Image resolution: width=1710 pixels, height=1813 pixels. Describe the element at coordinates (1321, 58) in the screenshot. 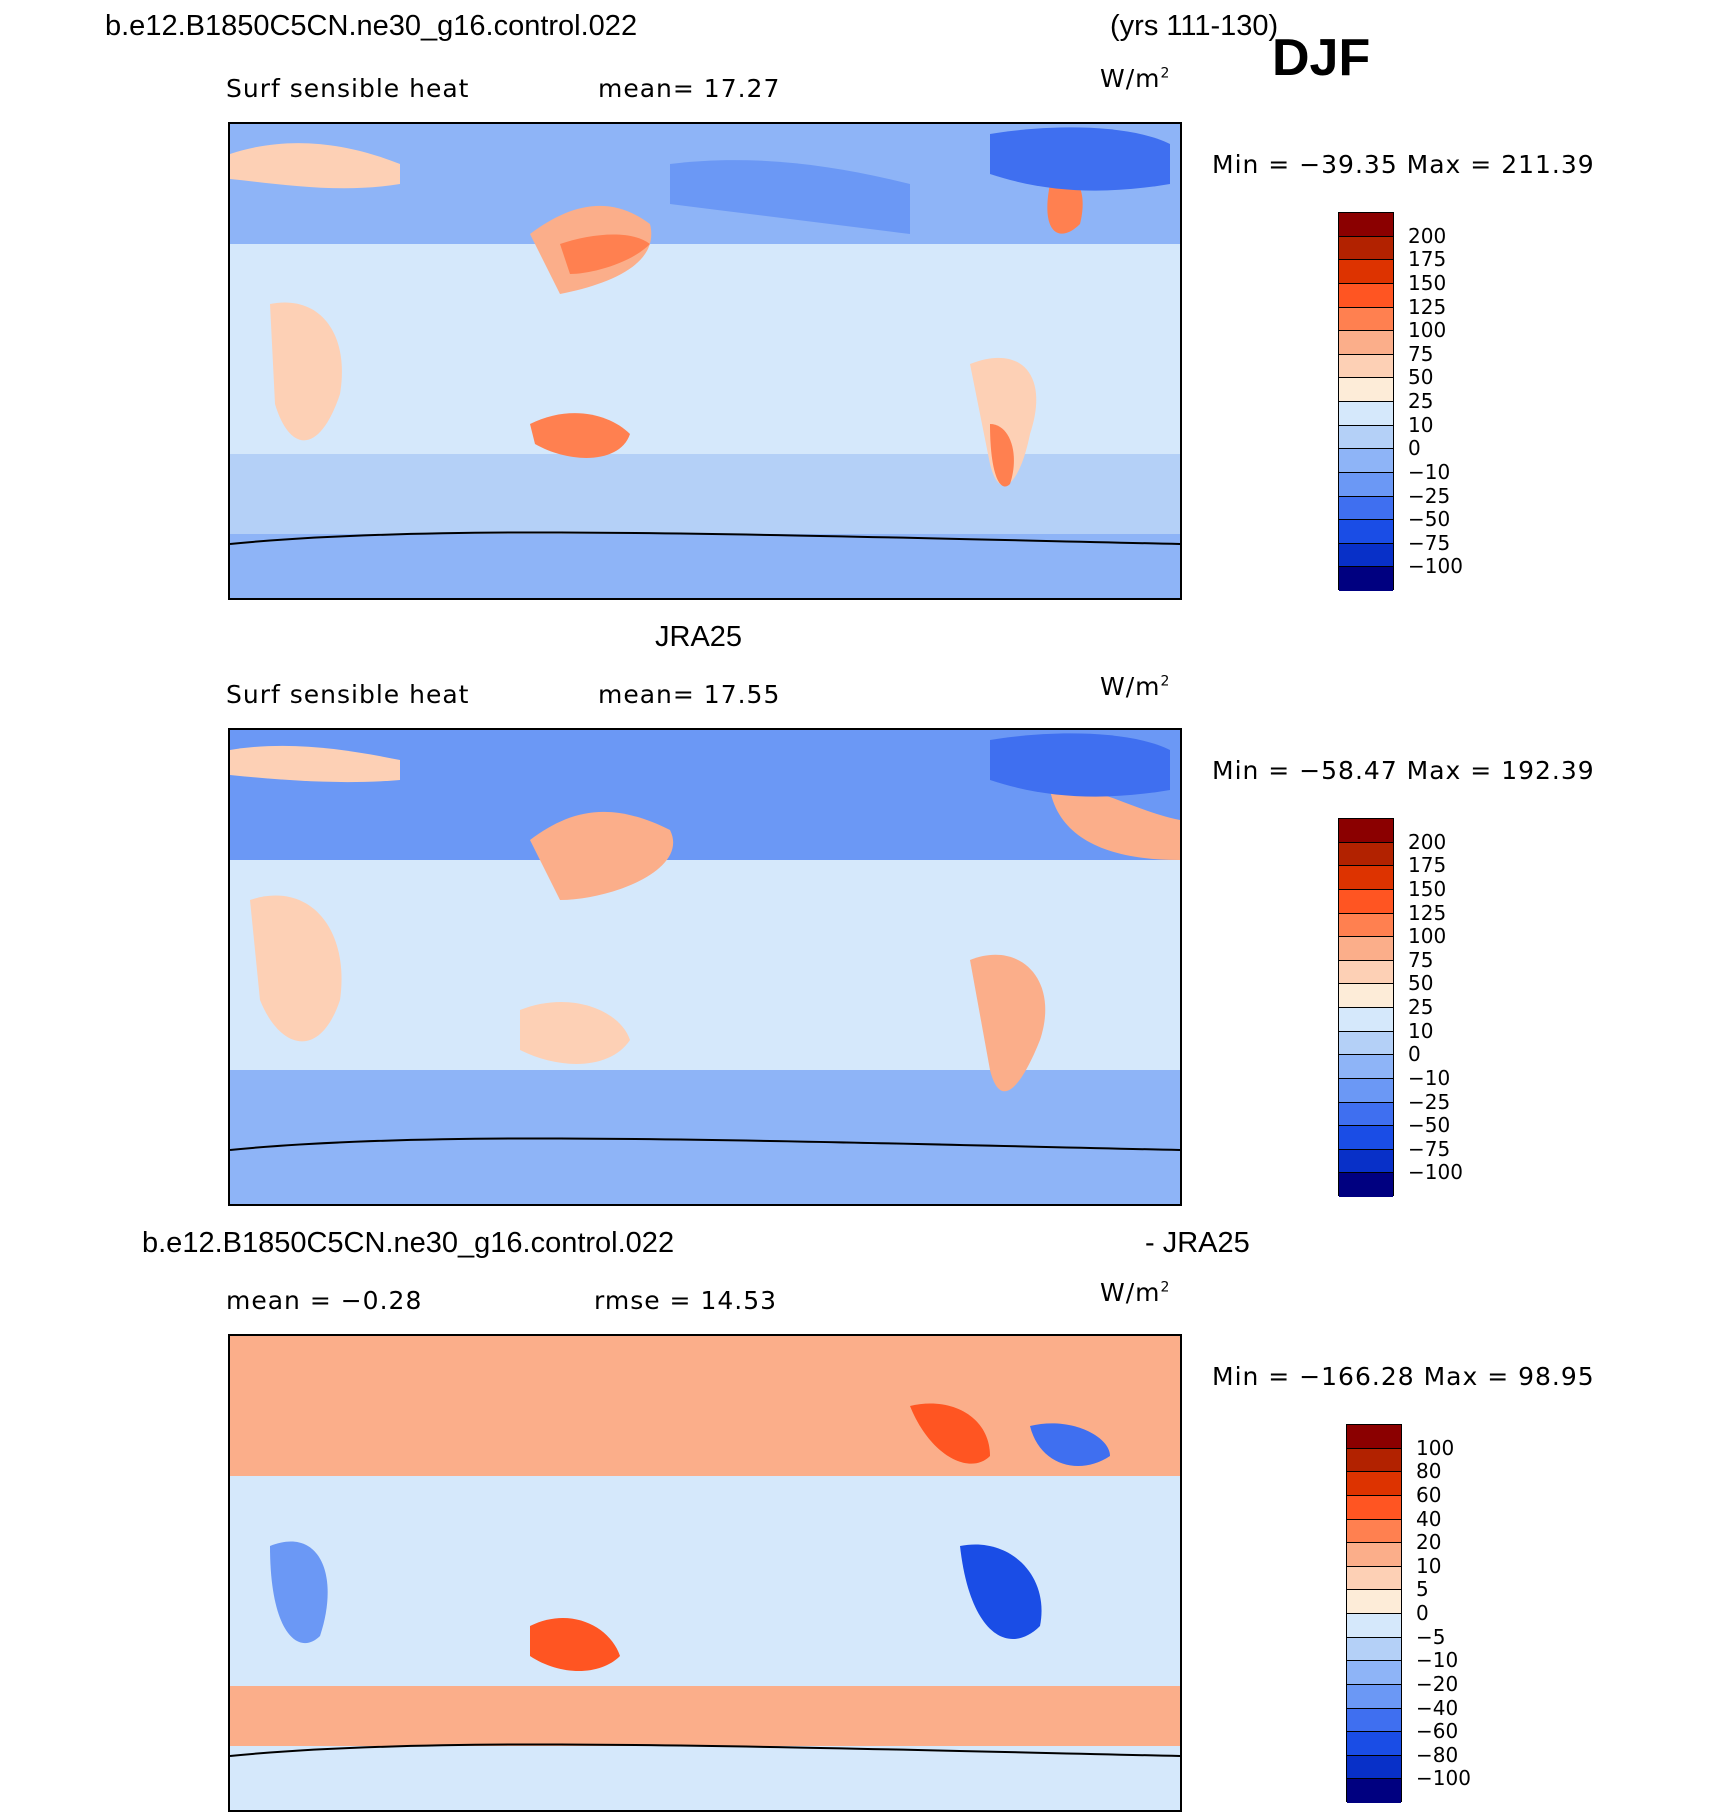

I see `season-label: DJF` at that location.